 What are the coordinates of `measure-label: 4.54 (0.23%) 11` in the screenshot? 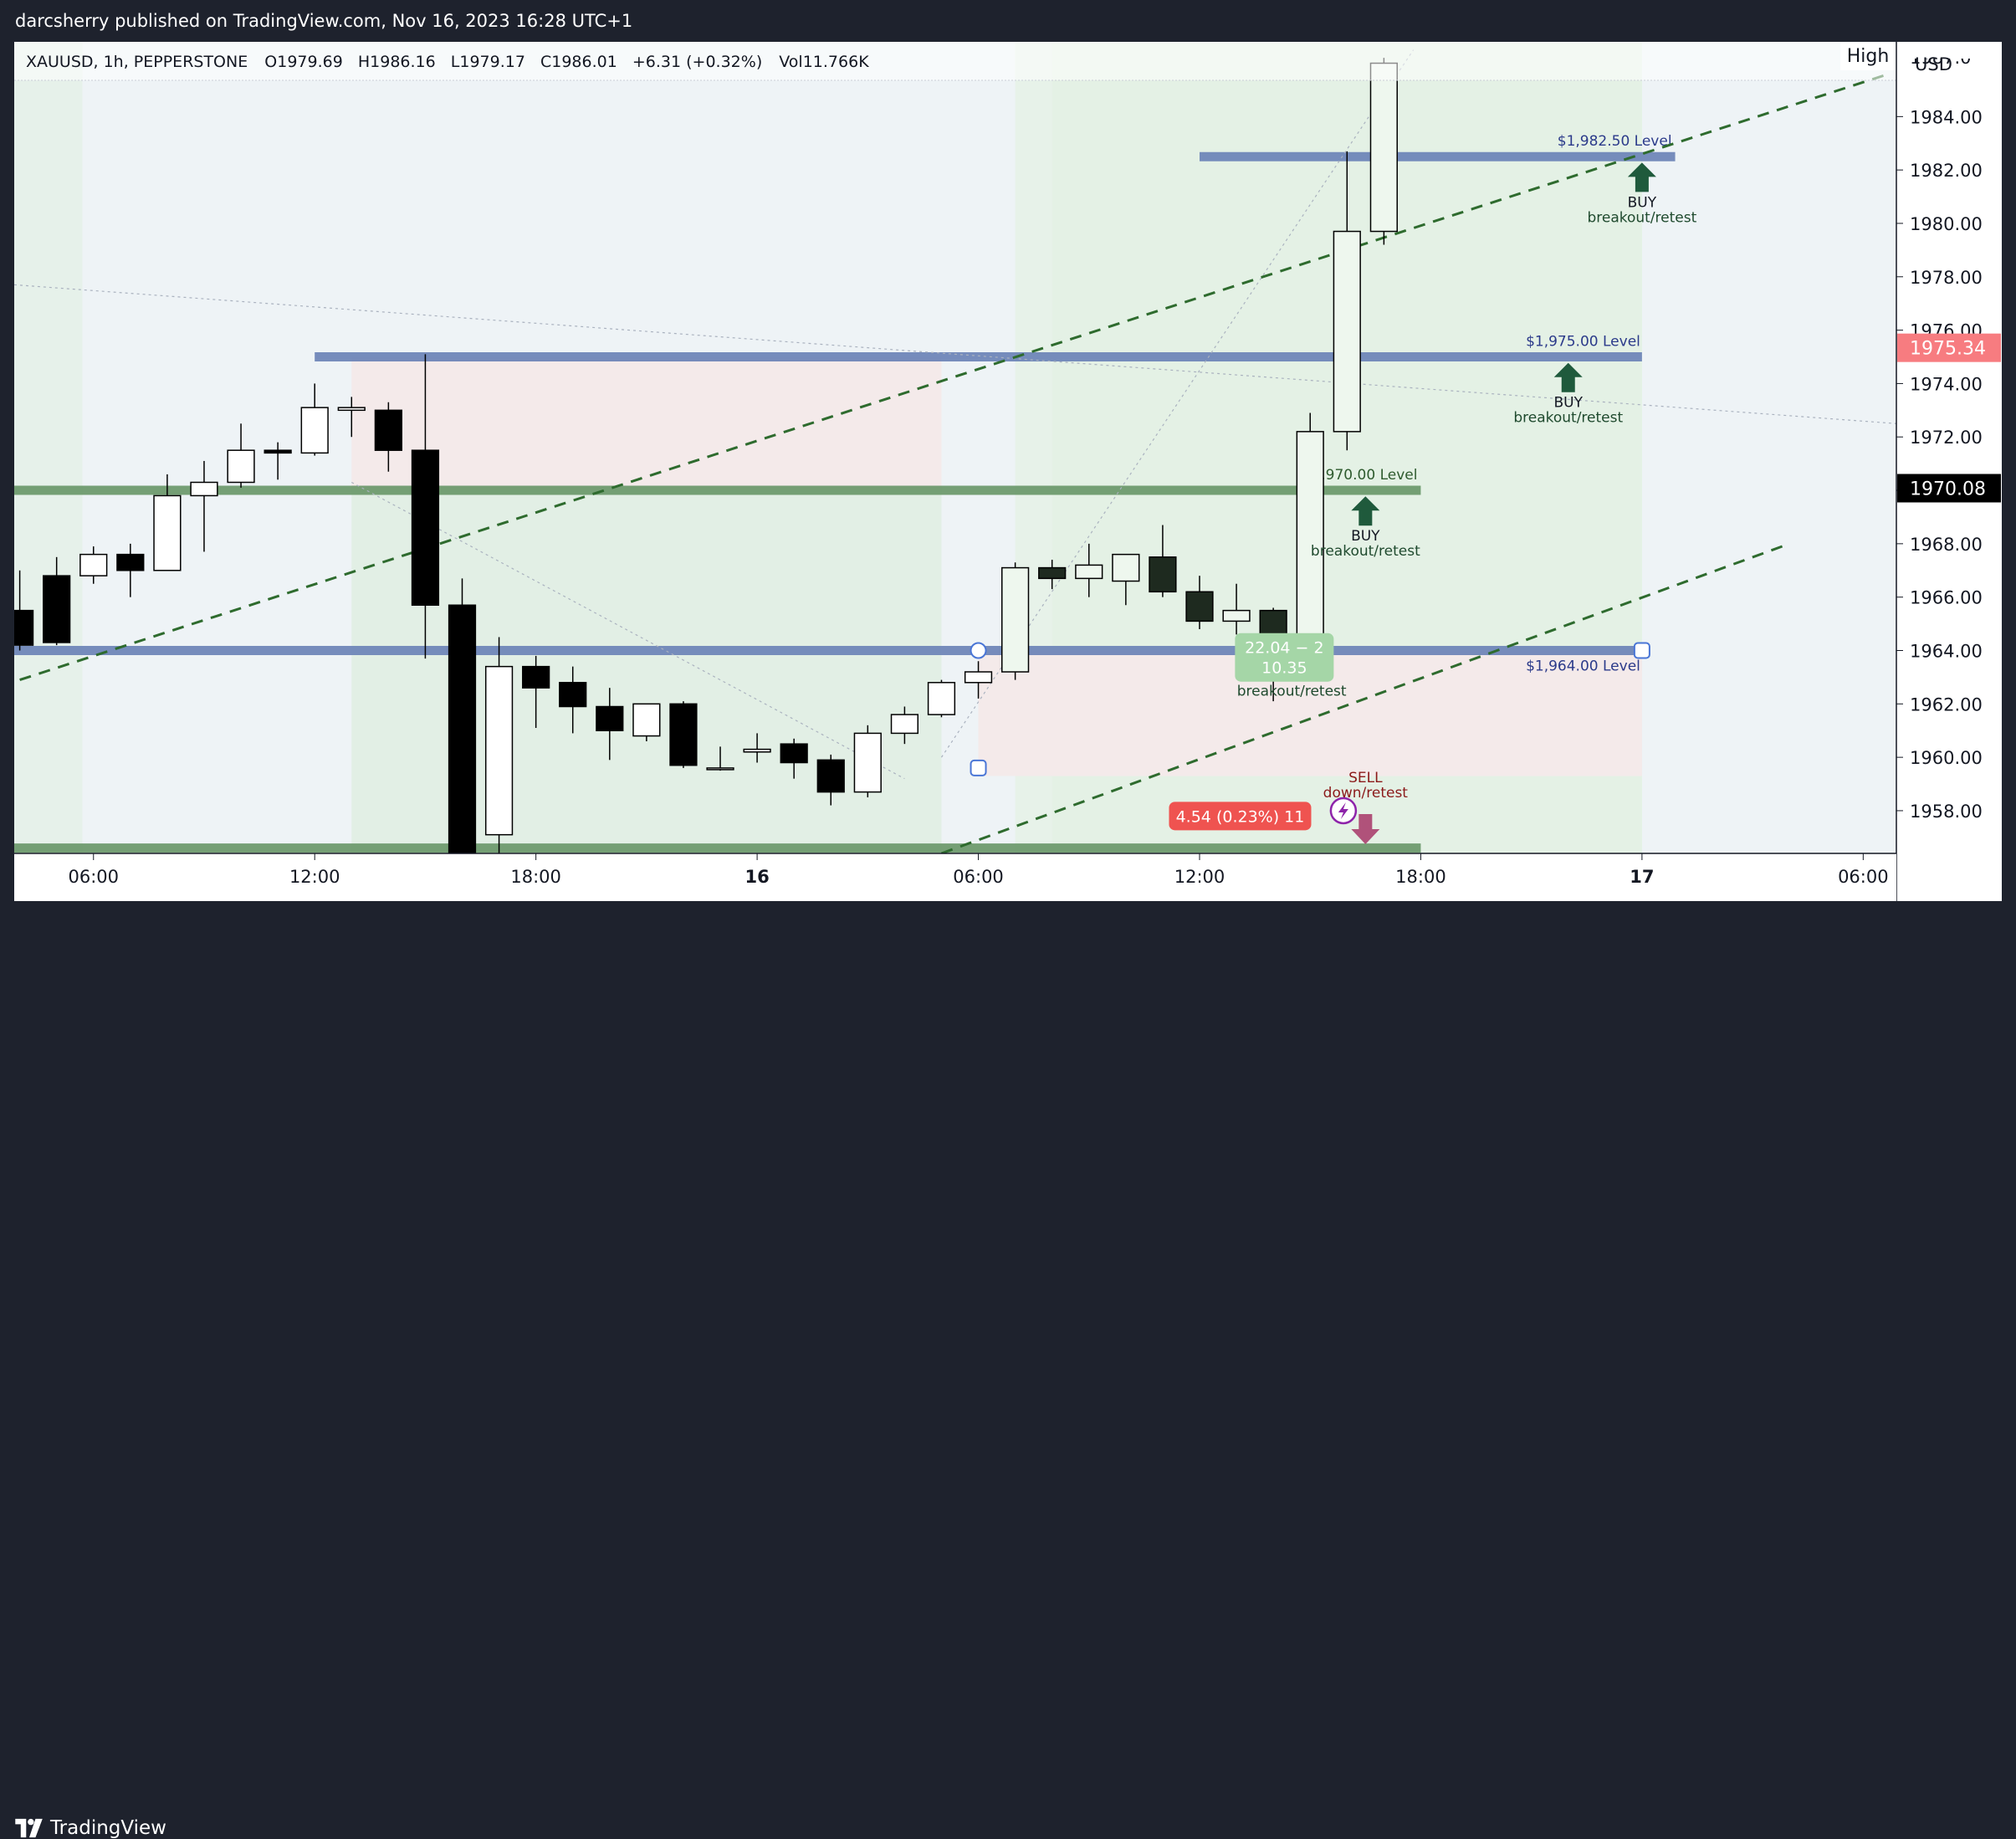 It's located at (1240, 817).